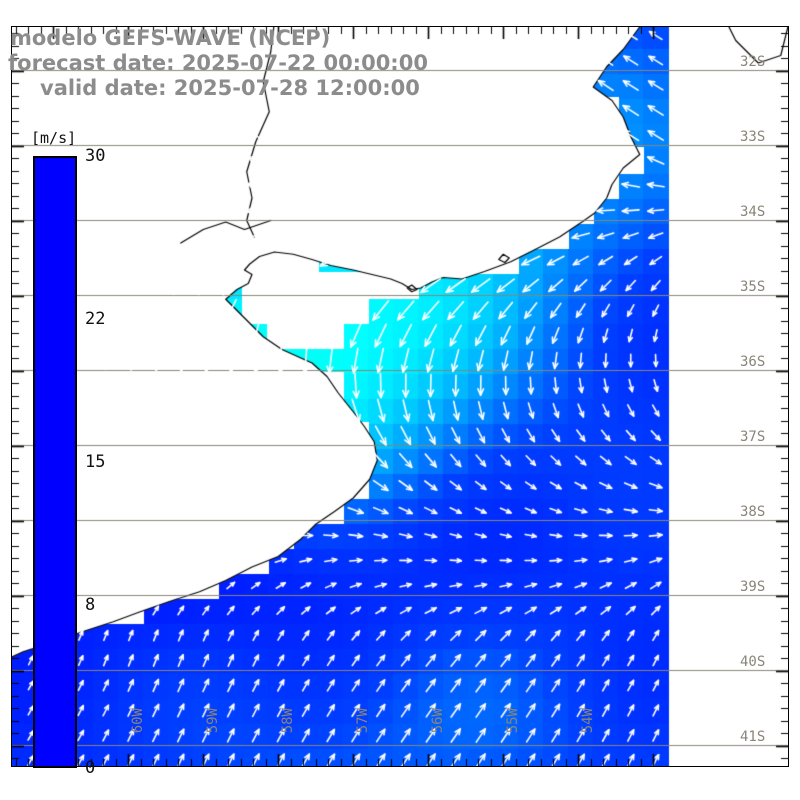  What do you see at coordinates (90, 768) in the screenshot?
I see `colorbar-tick-0: 0` at bounding box center [90, 768].